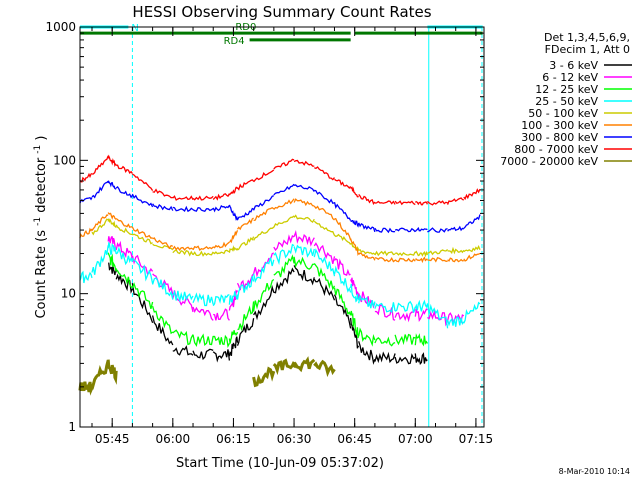 The height and width of the screenshot is (484, 640). Describe the element at coordinates (587, 49) in the screenshot. I see `legend-header-line: FDecim 1, Att 0` at that location.